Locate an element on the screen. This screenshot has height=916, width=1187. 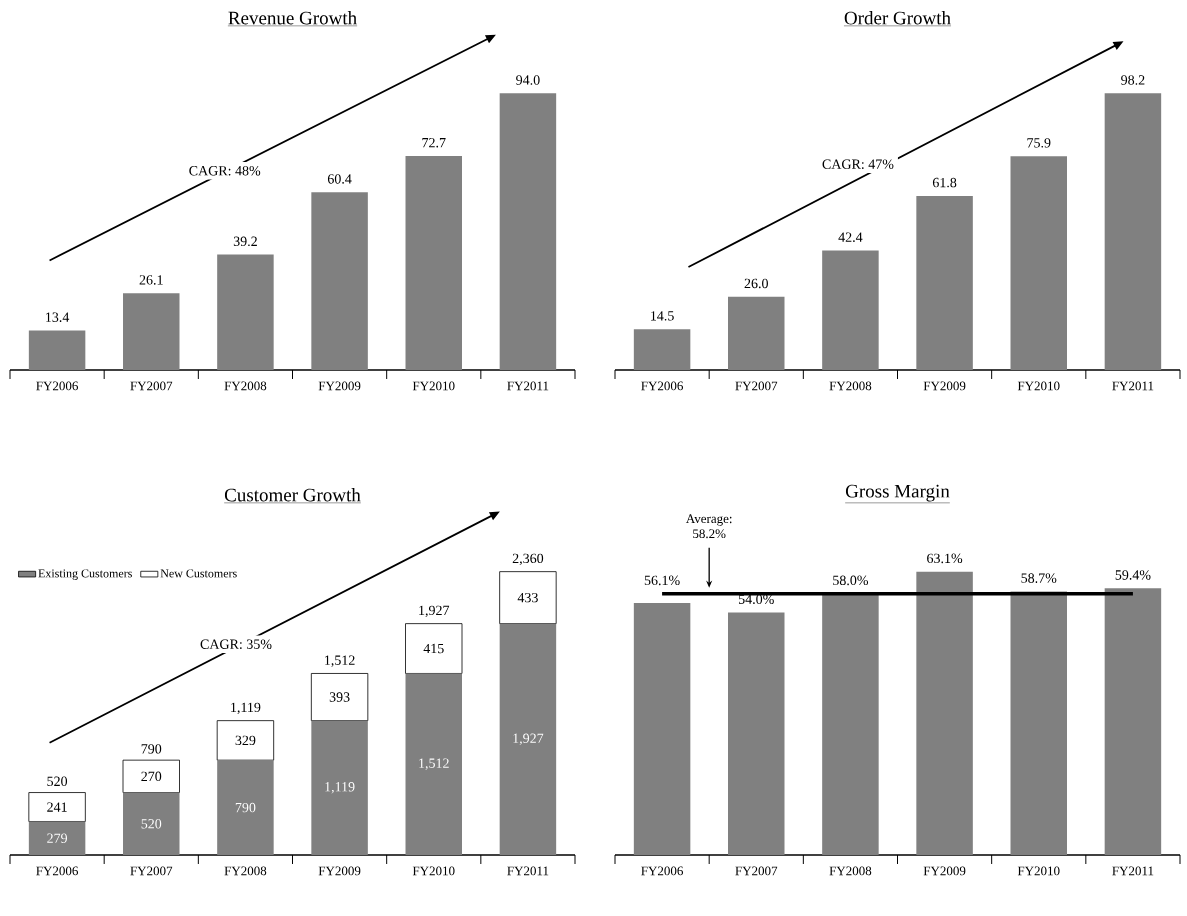
data-label: 26.1 is located at coordinates (151, 280).